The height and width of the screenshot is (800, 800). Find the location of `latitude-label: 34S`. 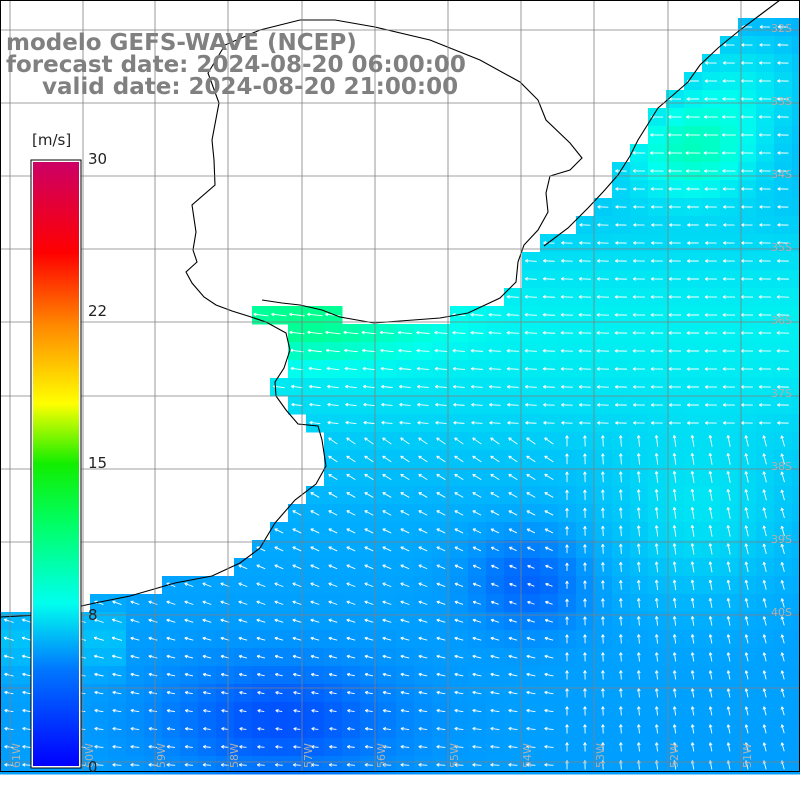

latitude-label: 34S is located at coordinates (781, 174).